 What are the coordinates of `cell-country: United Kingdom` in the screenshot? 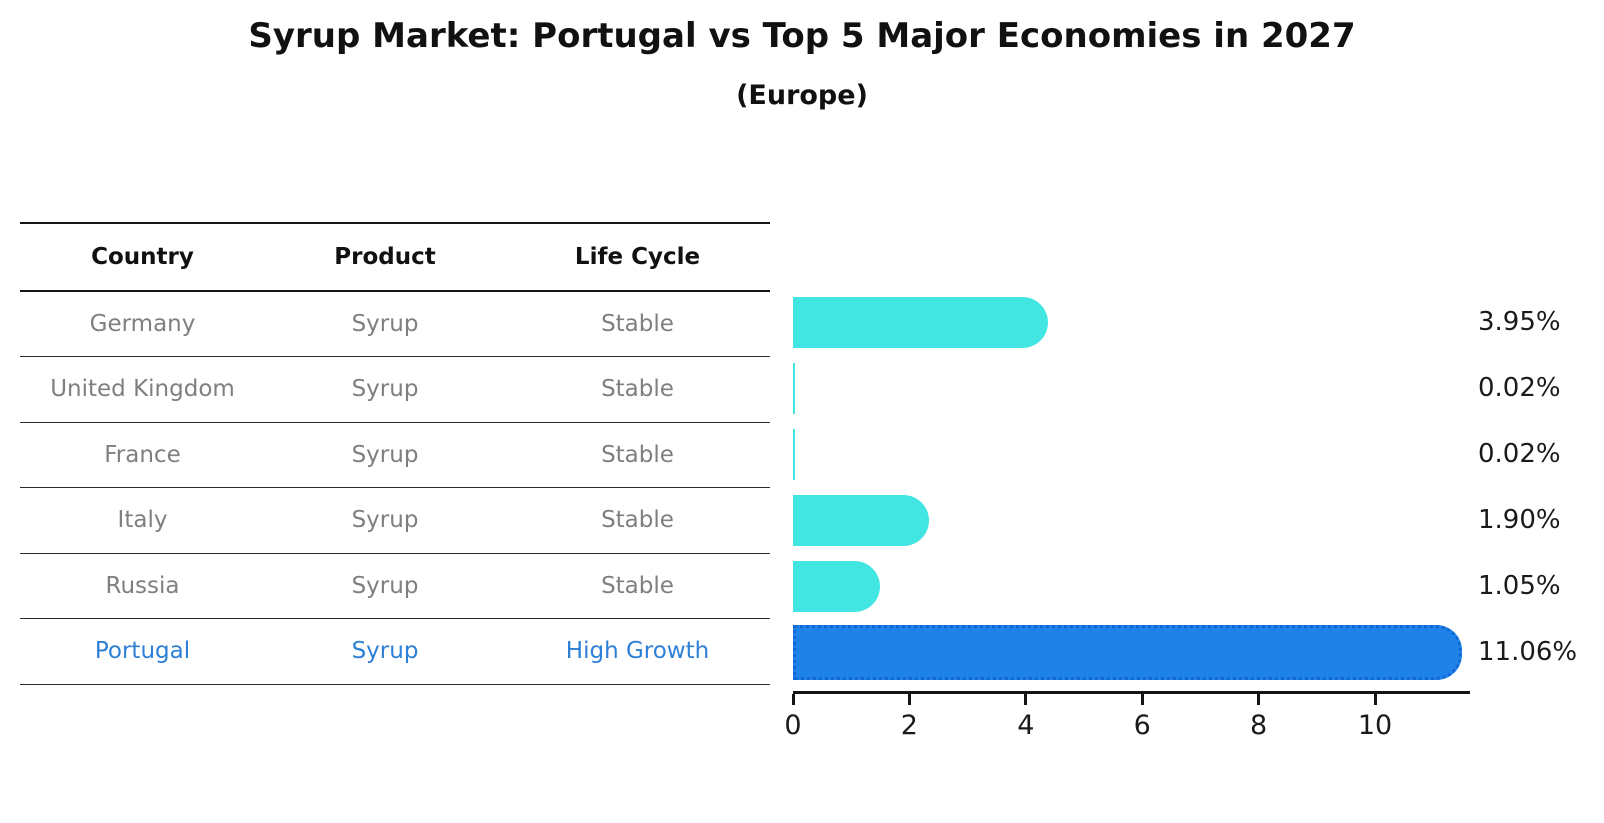 It's located at (142, 389).